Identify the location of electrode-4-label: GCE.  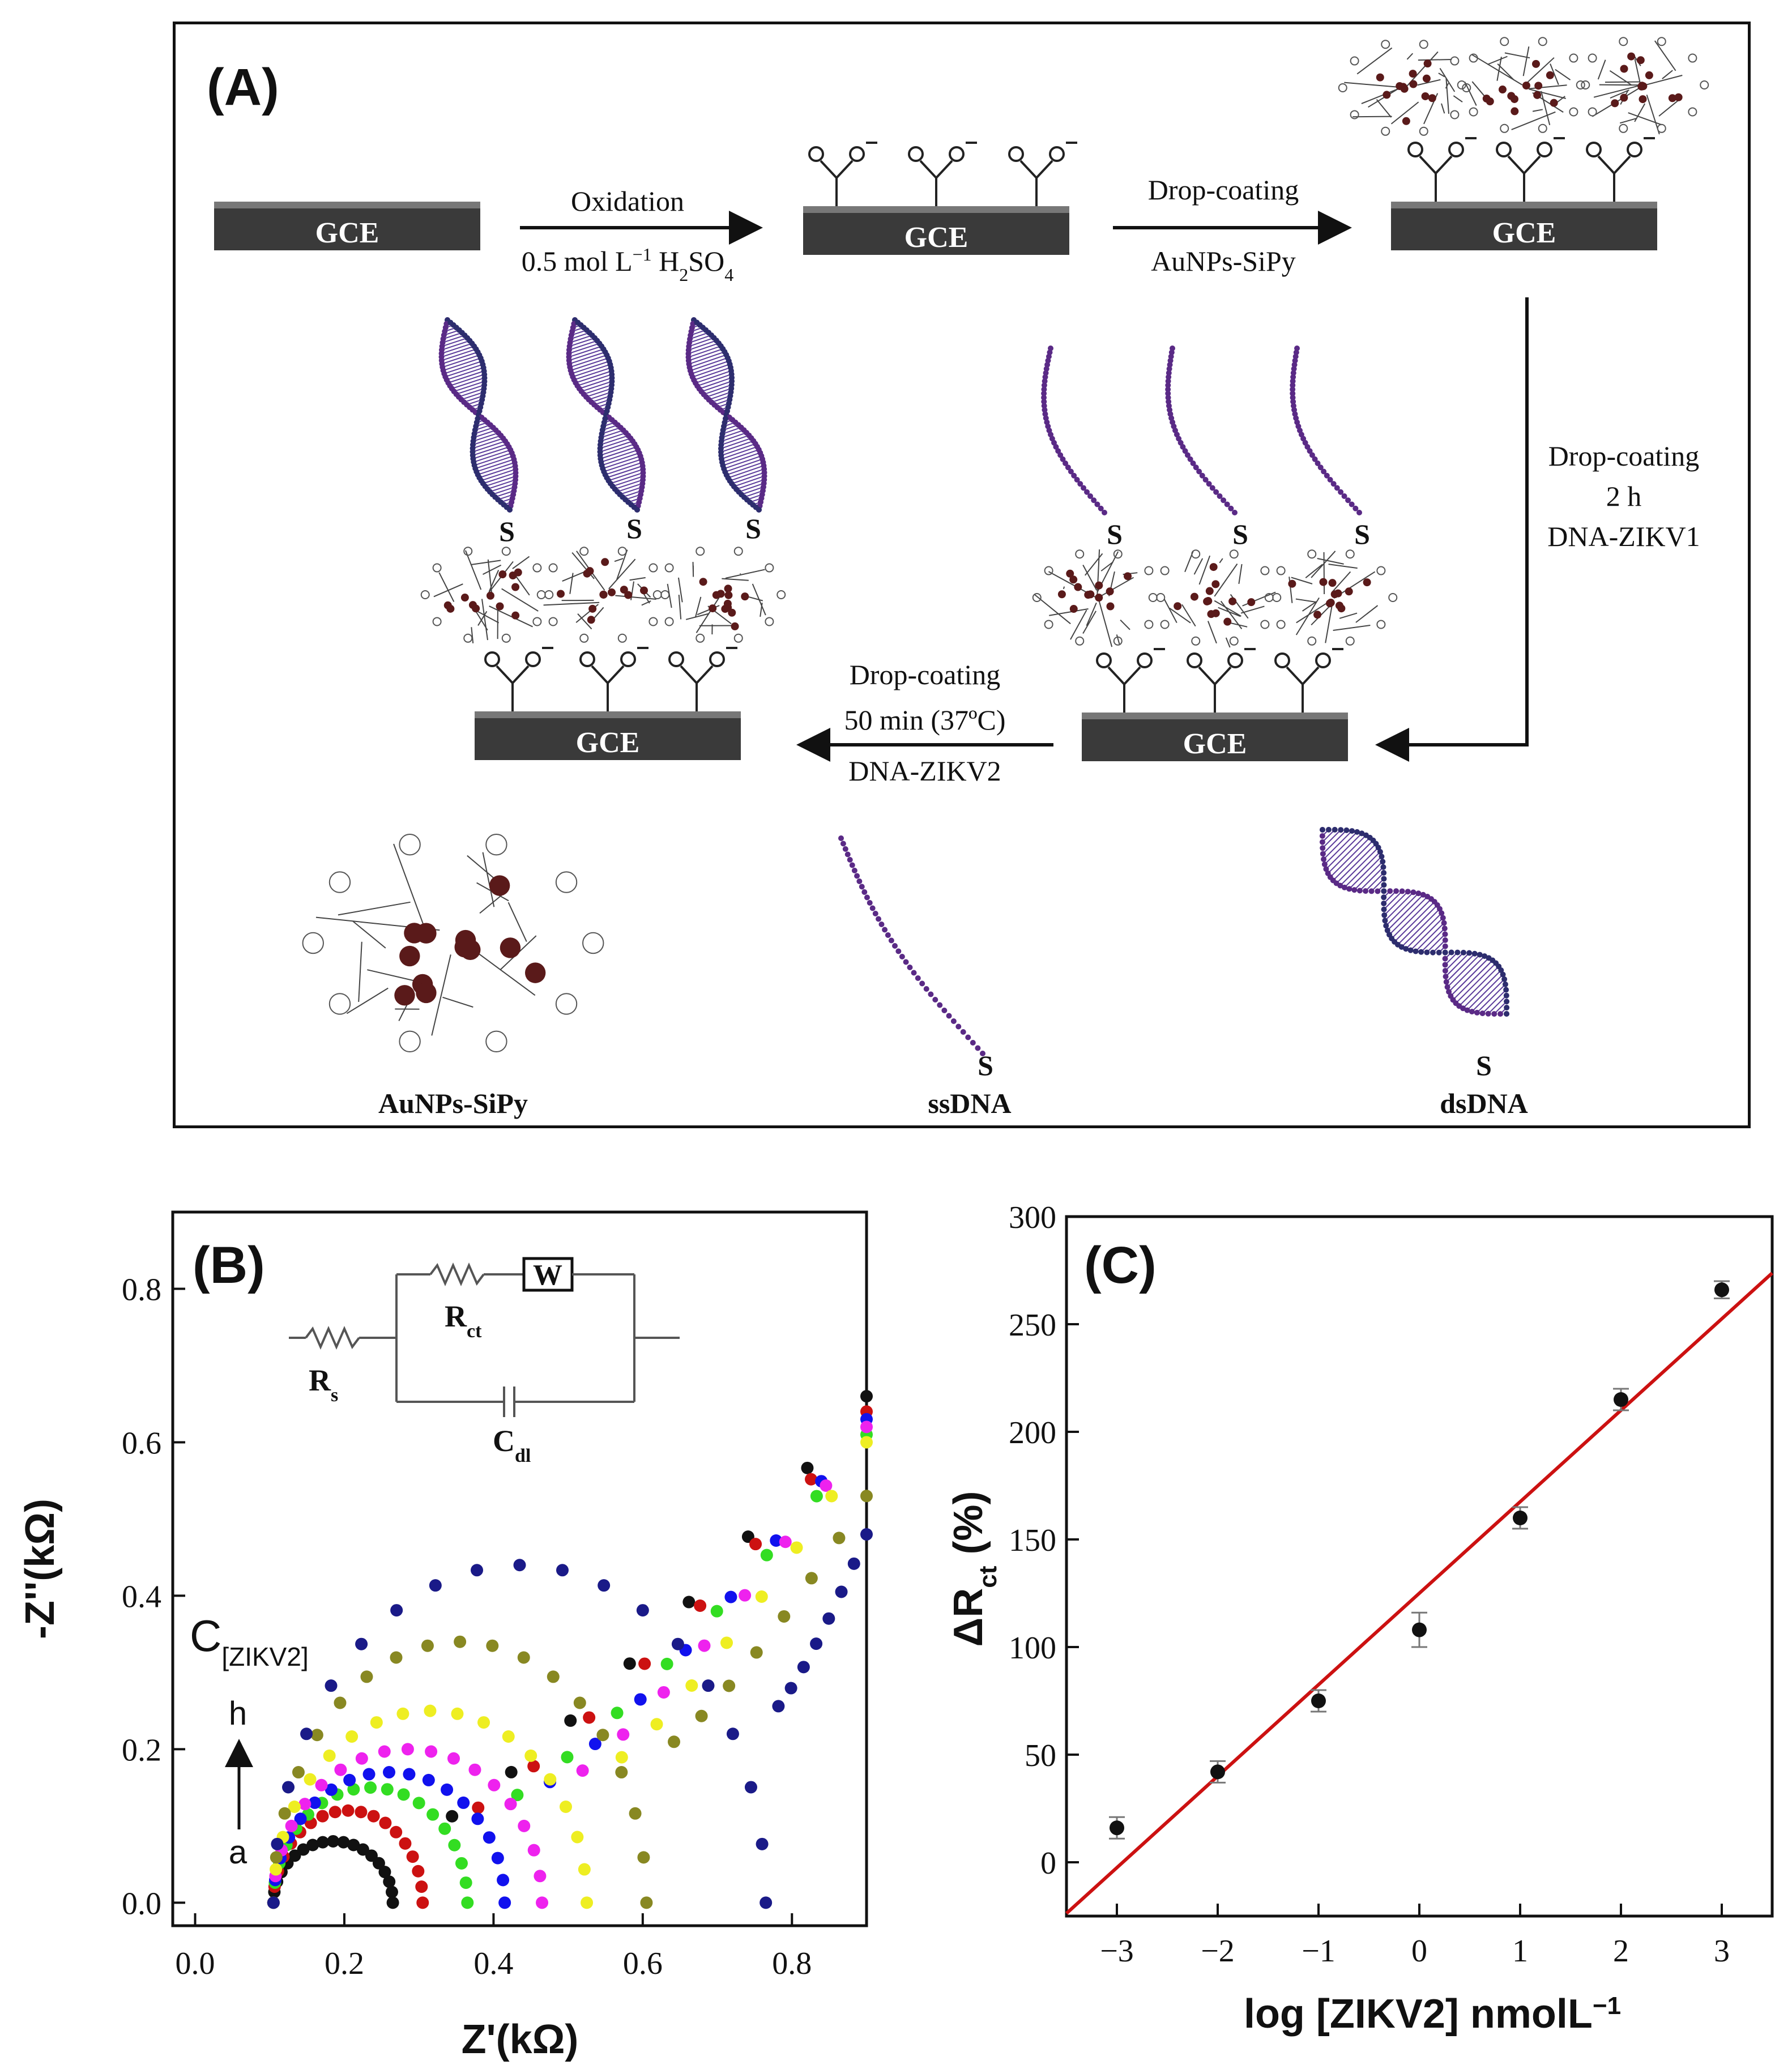
(1215, 744).